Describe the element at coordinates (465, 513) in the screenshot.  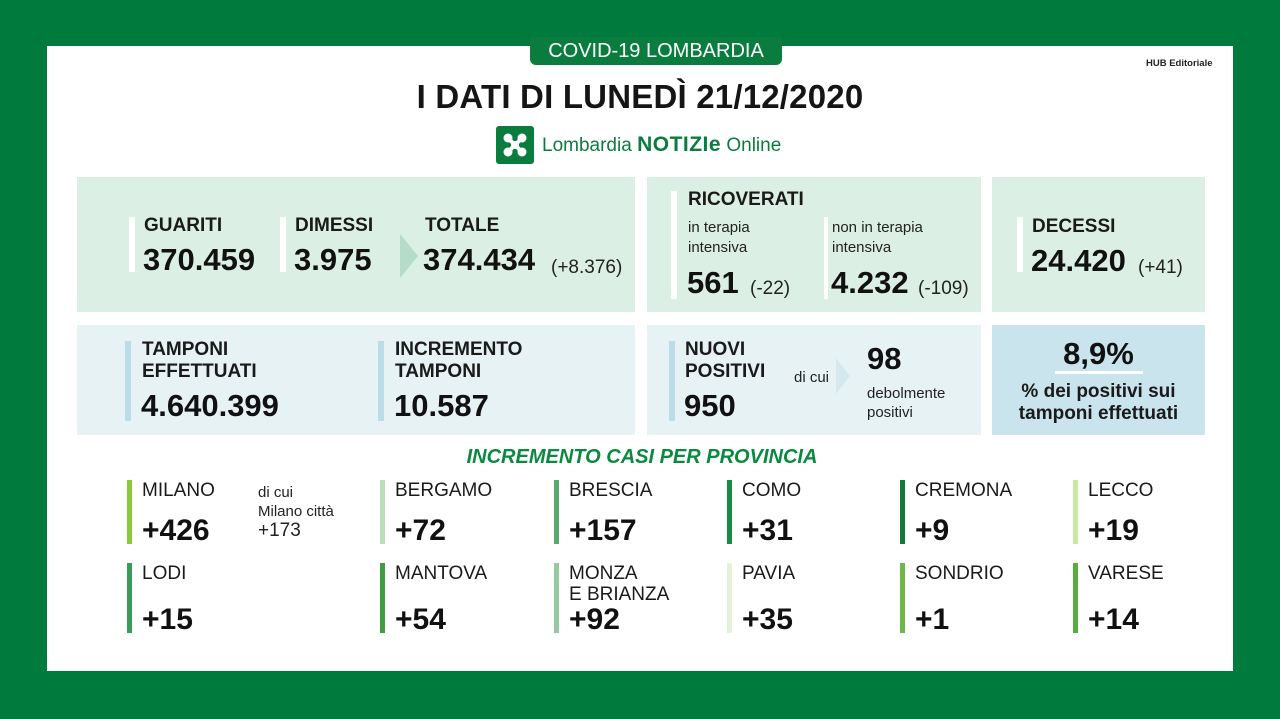
I see `province-bergamo: BERGAMO +72` at that location.